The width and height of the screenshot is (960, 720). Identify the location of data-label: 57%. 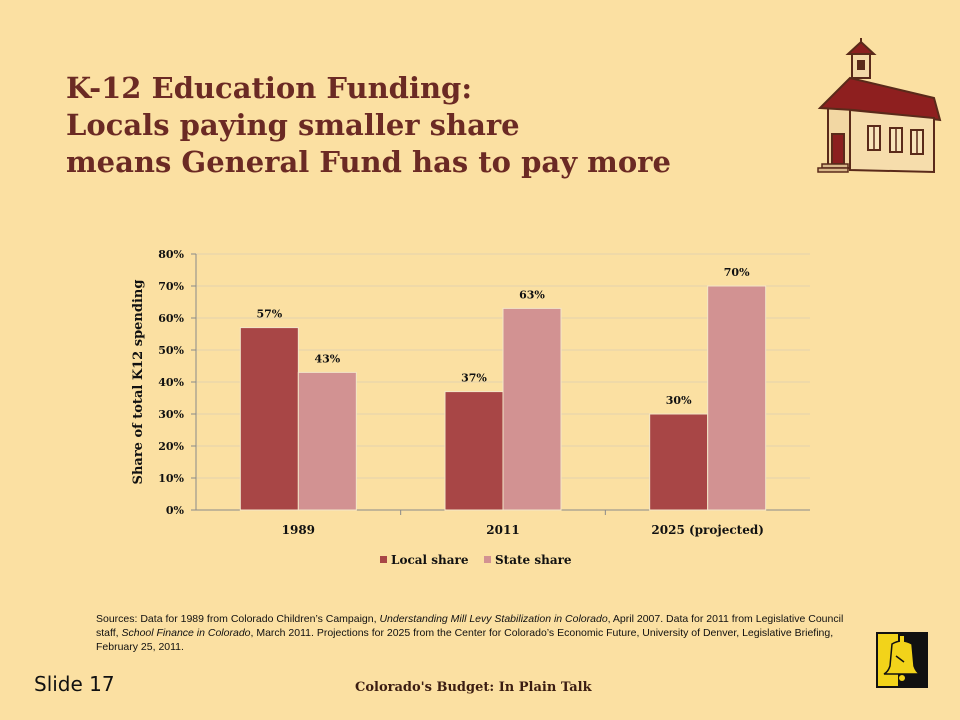
(269, 314).